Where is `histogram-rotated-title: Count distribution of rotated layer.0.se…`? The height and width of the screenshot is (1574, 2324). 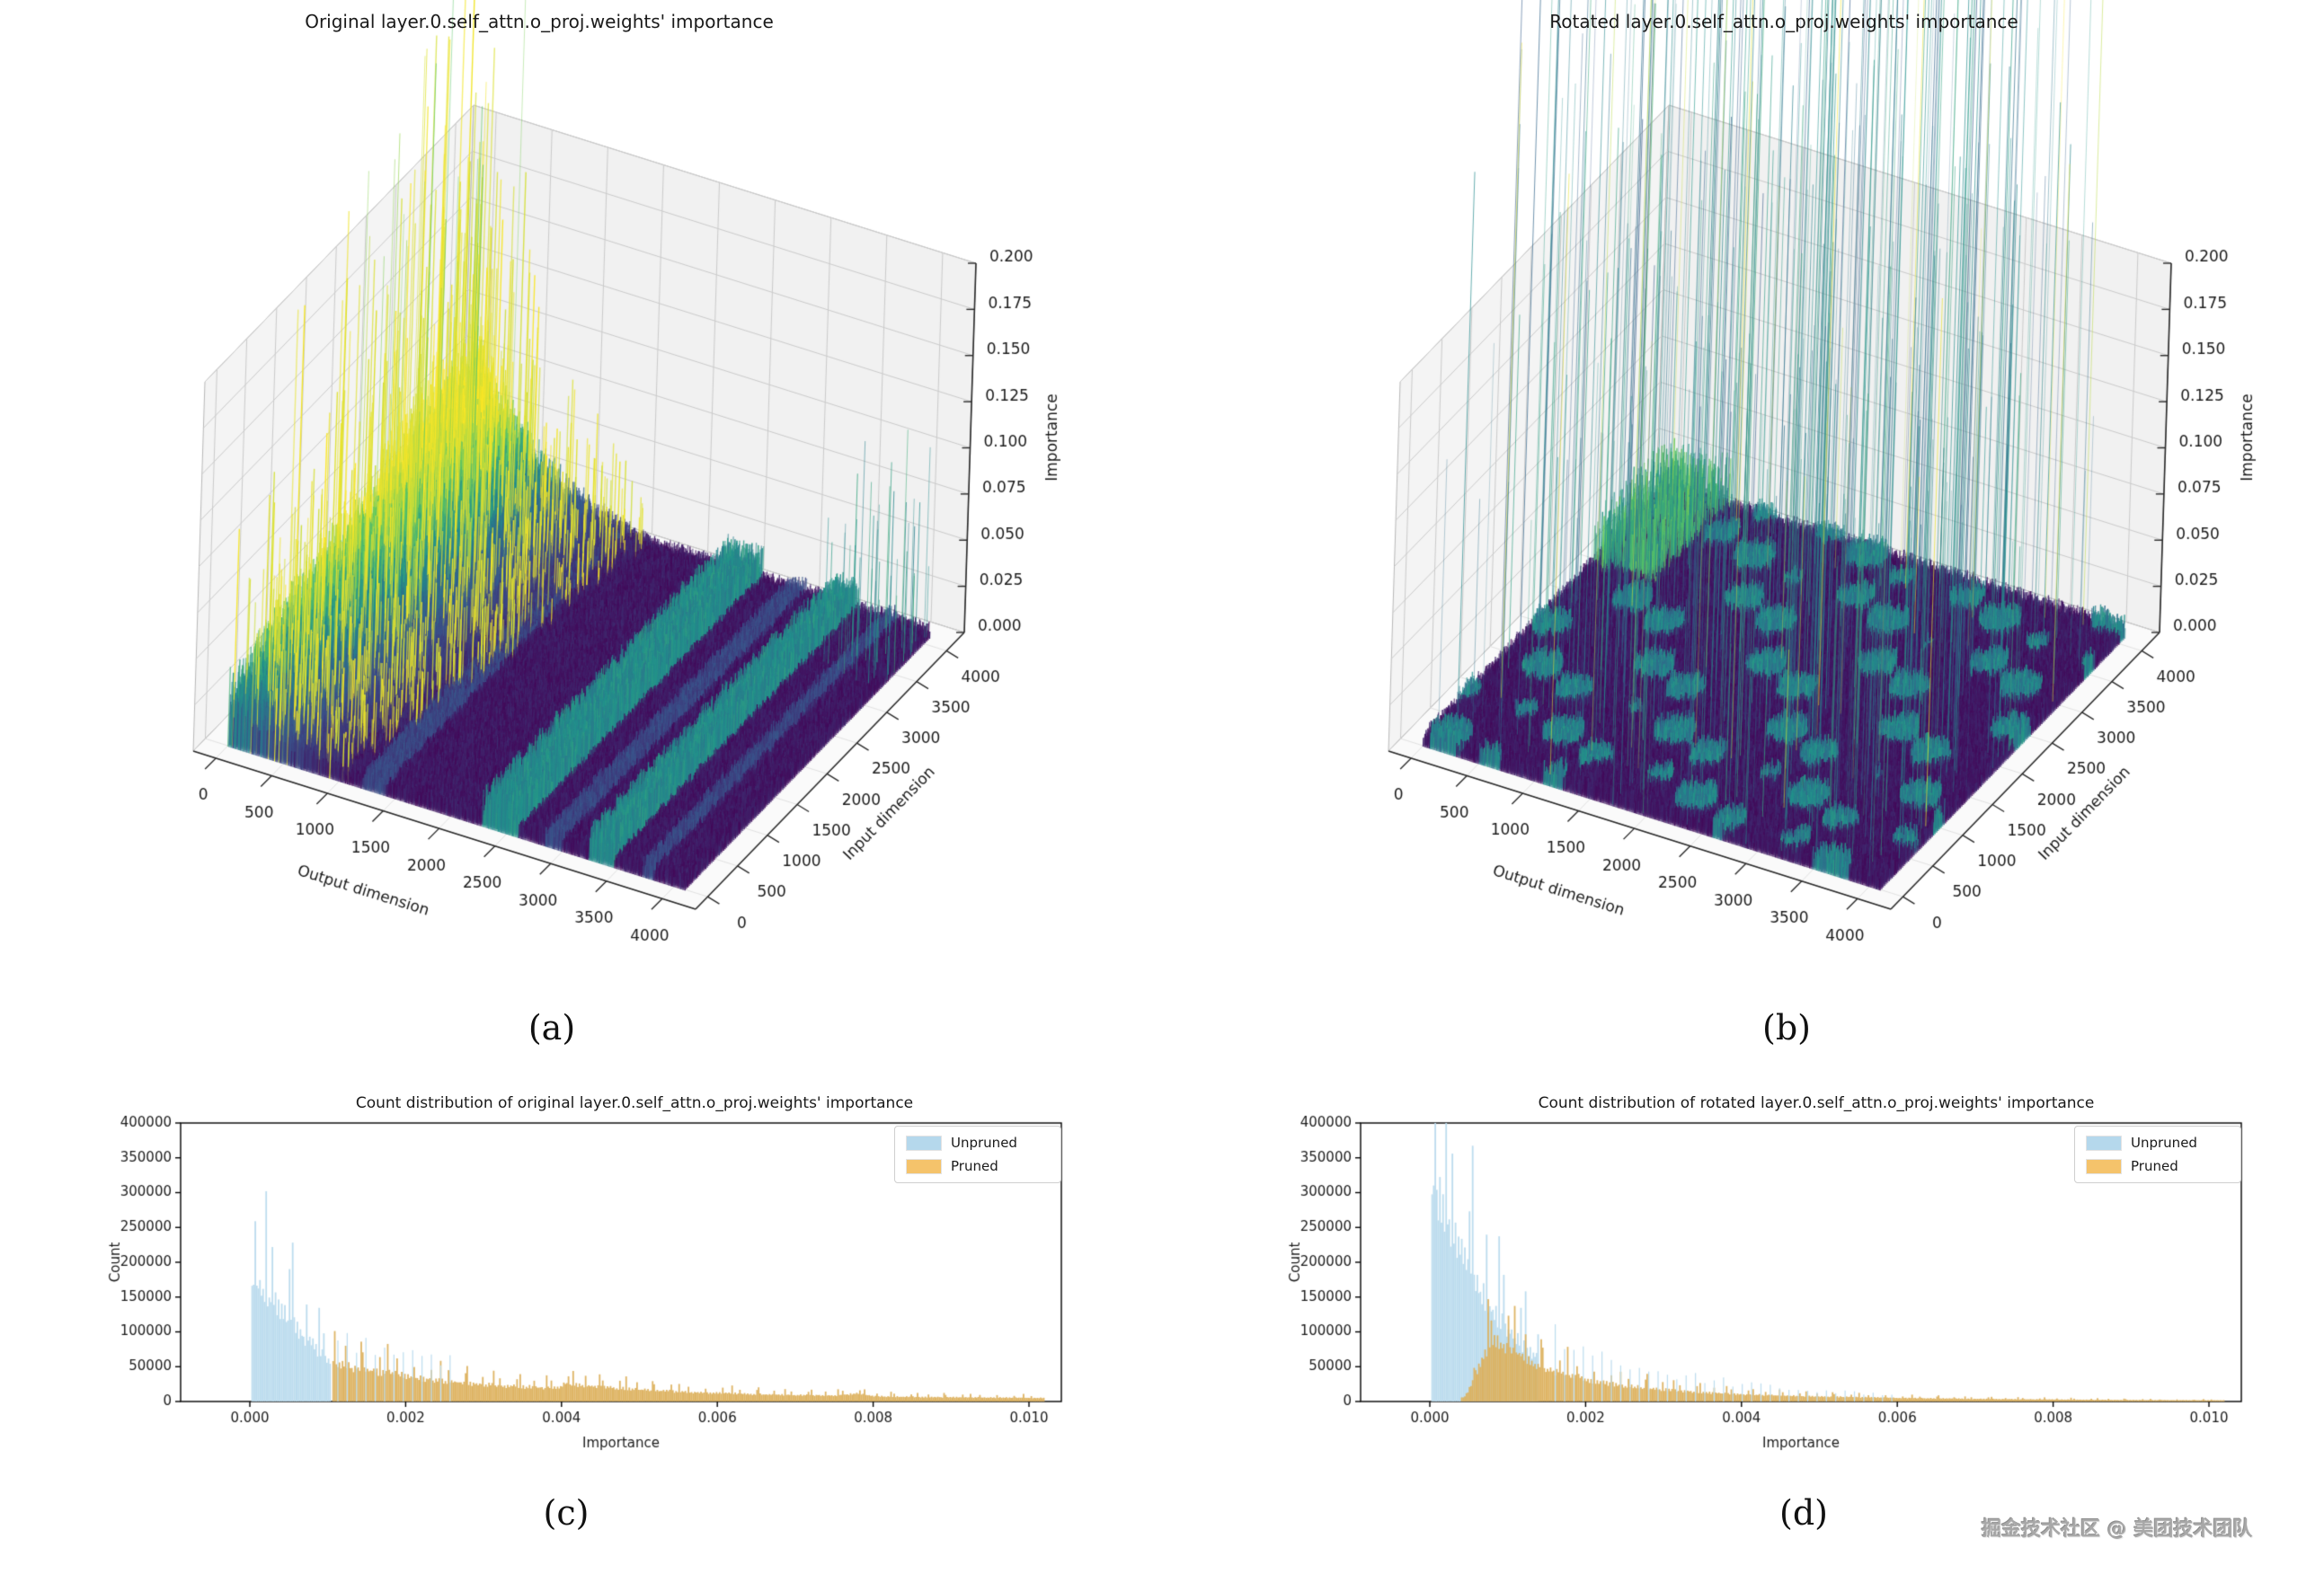
histogram-rotated-title: Count distribution of rotated layer.0.se… is located at coordinates (1816, 1103).